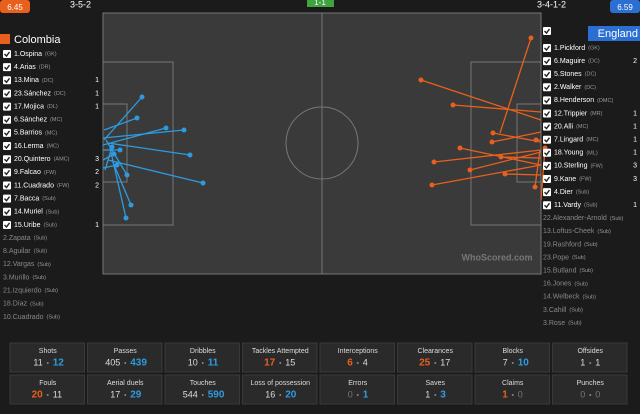 The width and height of the screenshot is (640, 414). I want to click on stat-home: 16, so click(270, 394).